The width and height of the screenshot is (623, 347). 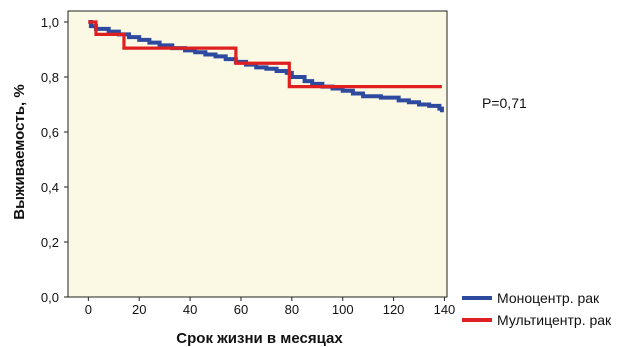 I want to click on x-tick-label: 20, so click(x=139, y=309).